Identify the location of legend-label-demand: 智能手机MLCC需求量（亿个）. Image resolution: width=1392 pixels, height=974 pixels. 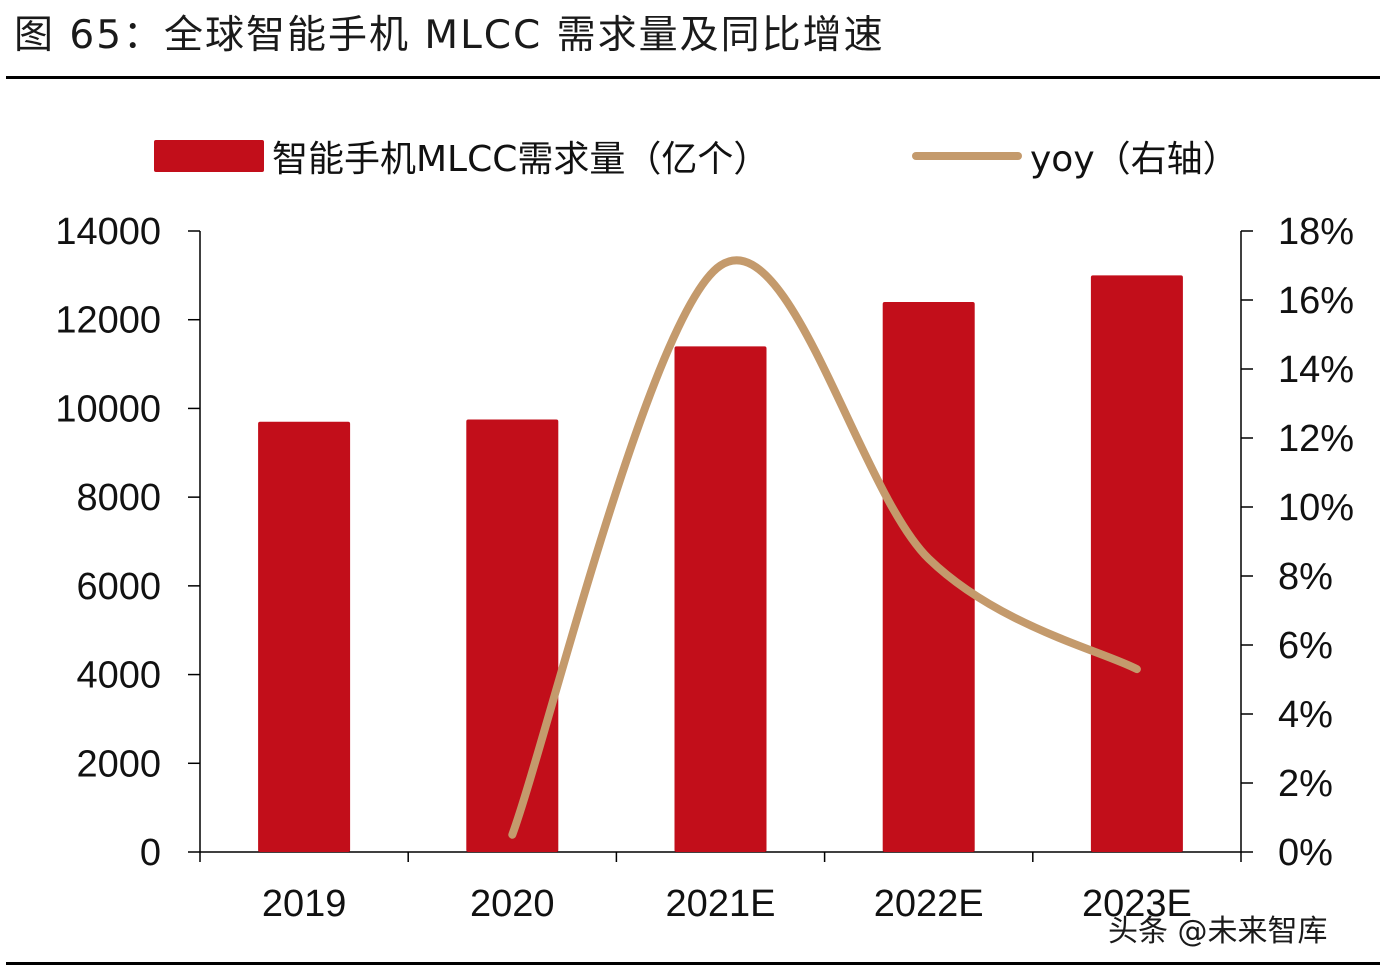
(521, 159).